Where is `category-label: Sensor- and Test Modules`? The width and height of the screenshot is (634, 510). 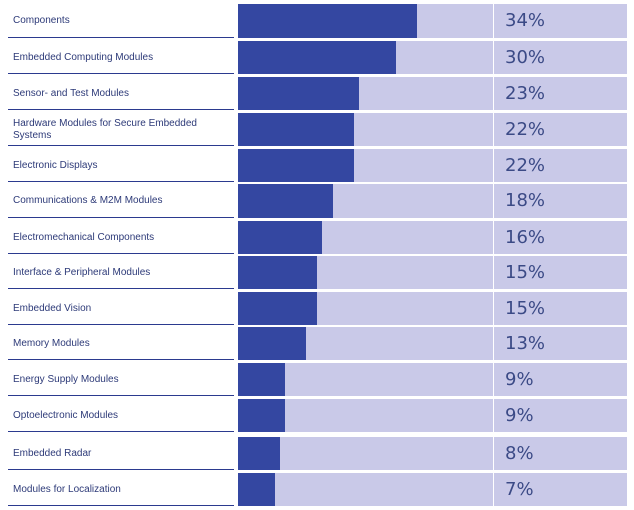 category-label: Sensor- and Test Modules is located at coordinates (71, 93).